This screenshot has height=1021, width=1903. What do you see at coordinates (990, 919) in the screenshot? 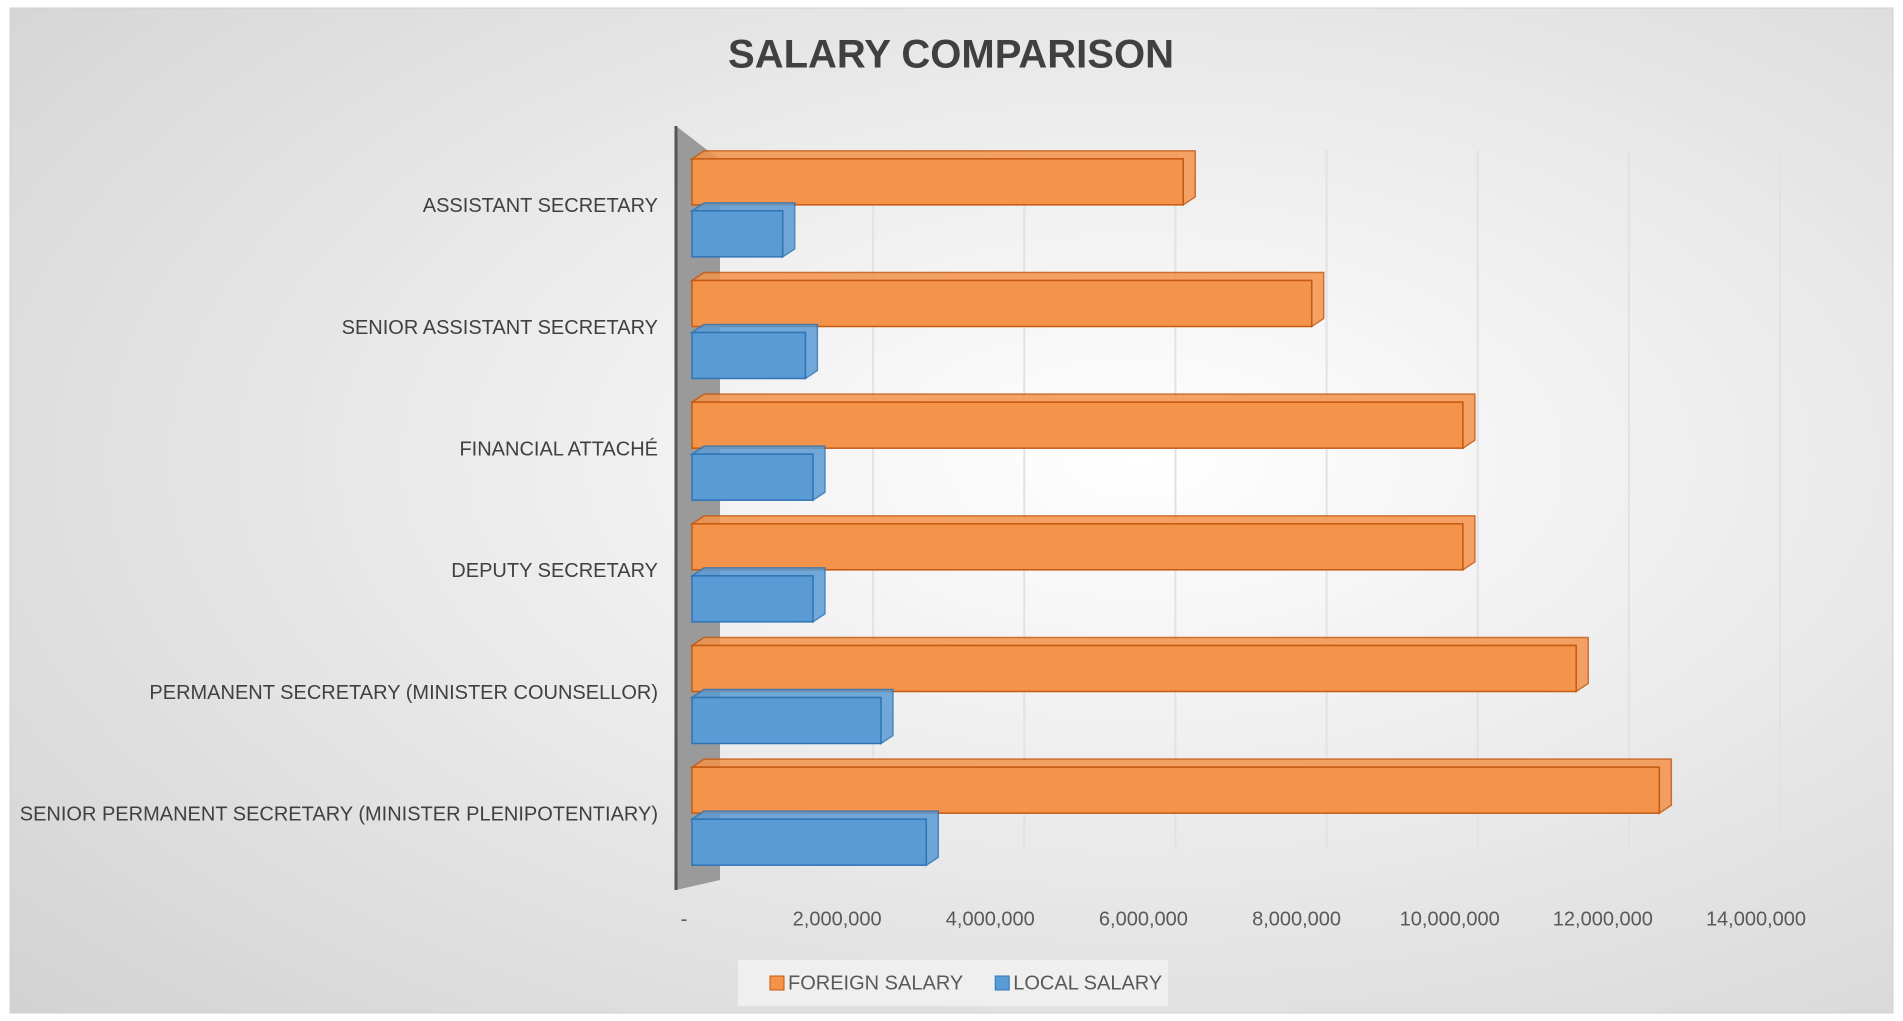
I see `x-tick-label: 4,000,000` at bounding box center [990, 919].